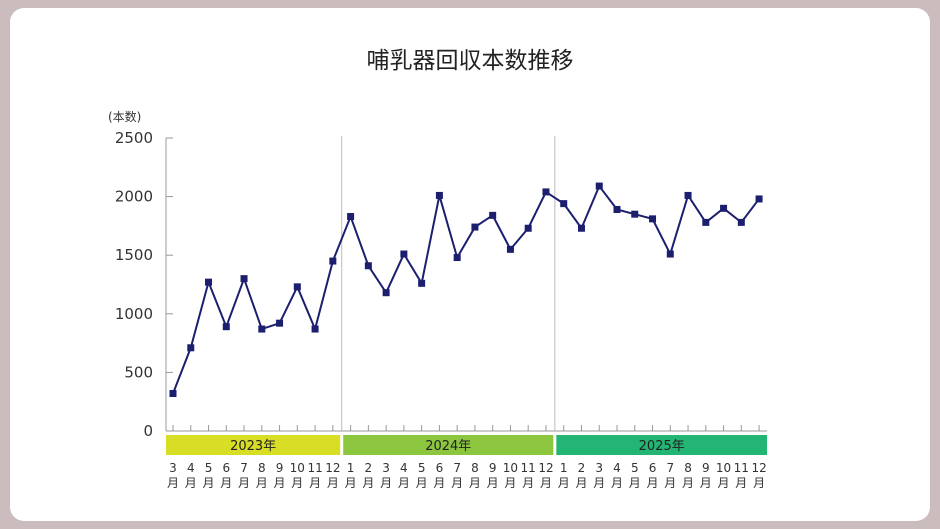 The width and height of the screenshot is (940, 529). Describe the element at coordinates (134, 197) in the screenshot. I see `y-tick-label: 2000` at that location.